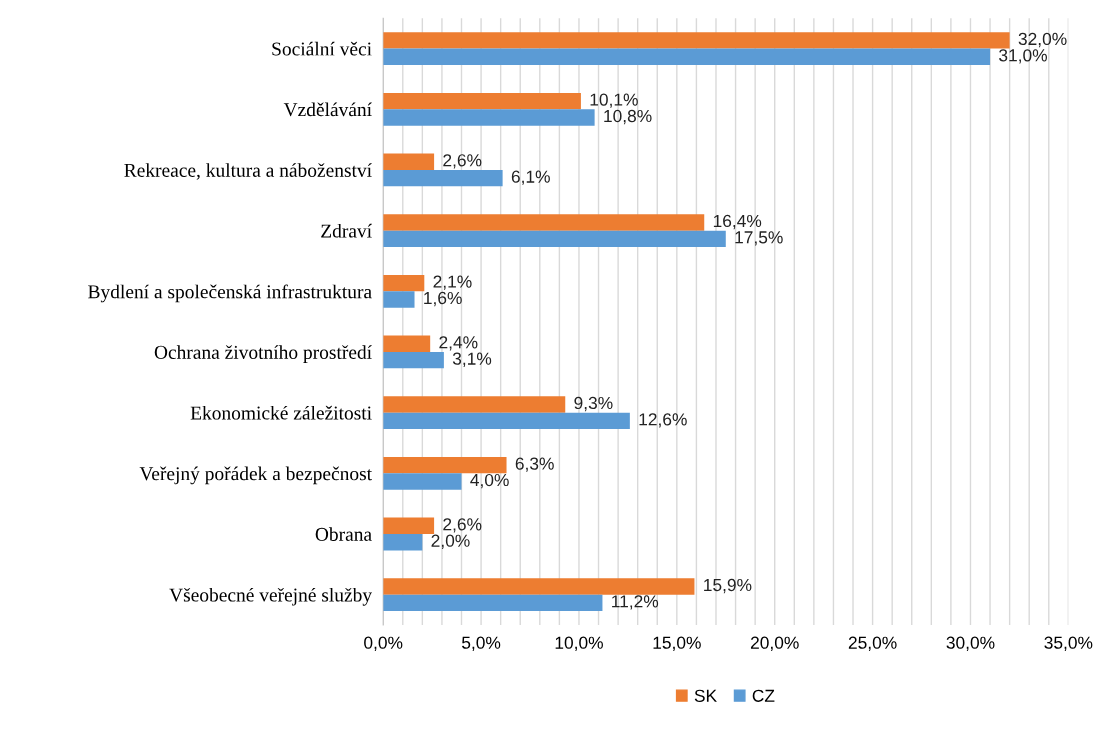 Image resolution: width=1098 pixels, height=731 pixels. Describe the element at coordinates (534, 464) in the screenshot. I see `data-label: 6,3%` at that location.